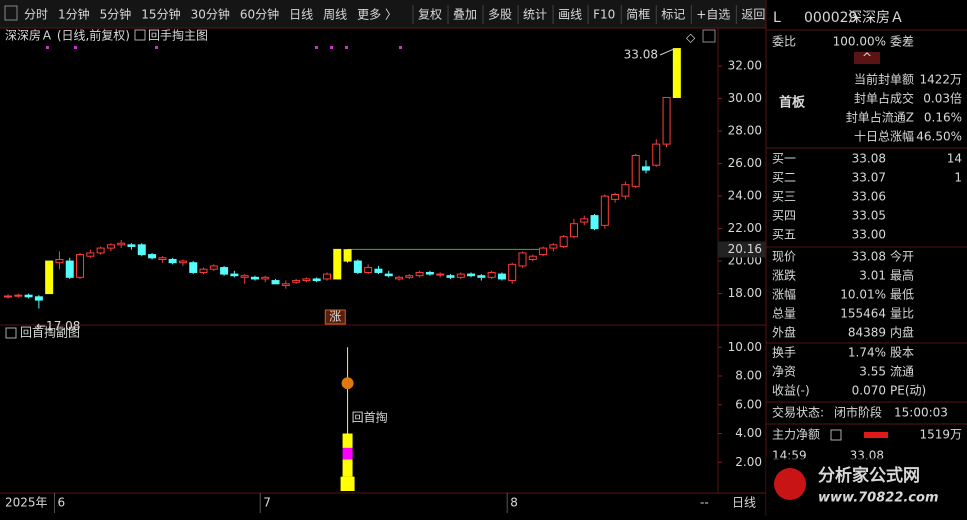 The height and width of the screenshot is (520, 967). Describe the element at coordinates (638, 15) in the screenshot. I see `tool-button: 简框` at that location.